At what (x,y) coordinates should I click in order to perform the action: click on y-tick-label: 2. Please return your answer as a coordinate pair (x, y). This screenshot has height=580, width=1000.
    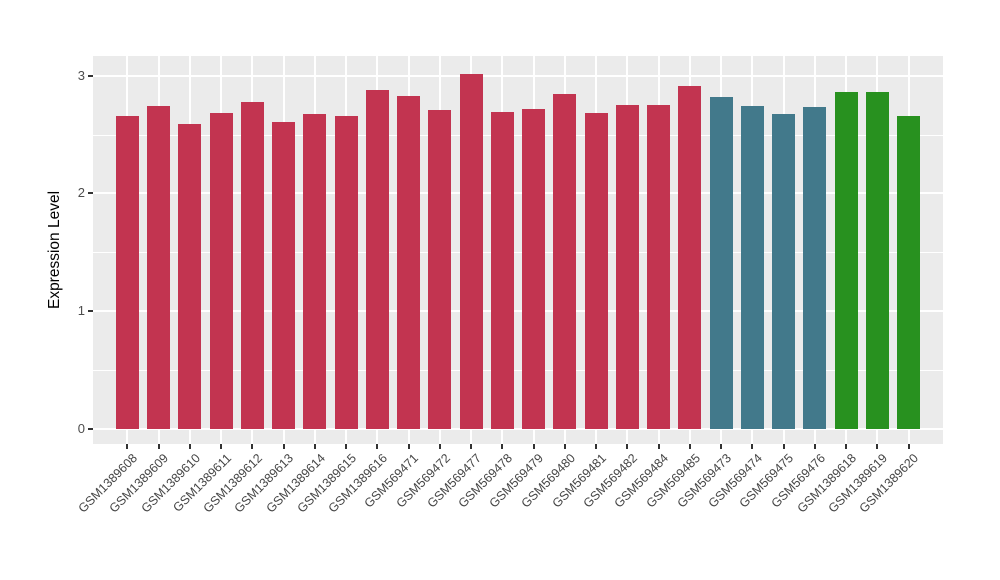
    Looking at the image, I should click on (81, 193).